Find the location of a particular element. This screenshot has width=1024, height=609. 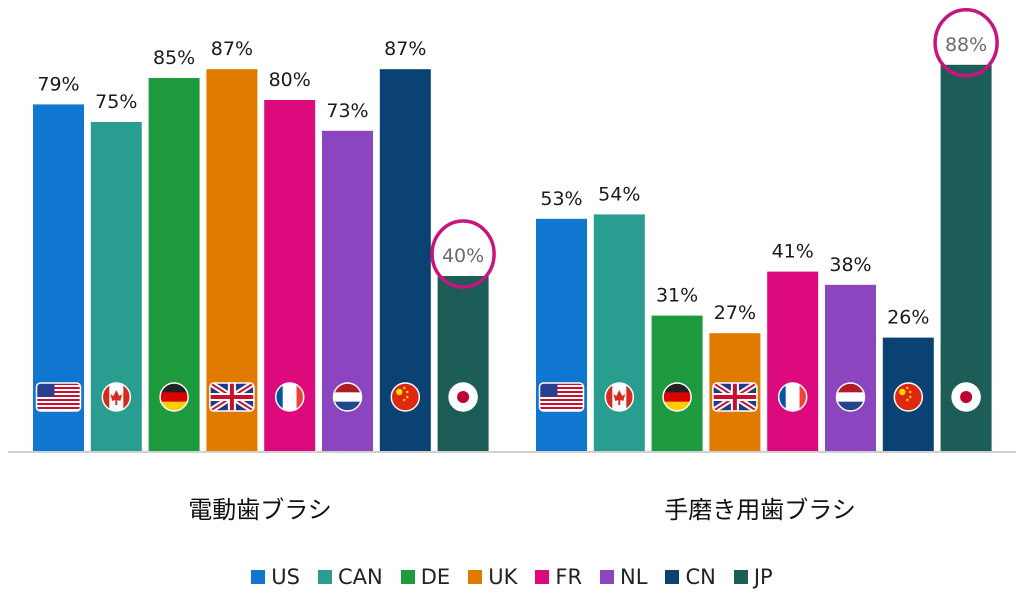

data-label-jp-0: 40% is located at coordinates (463, 256).